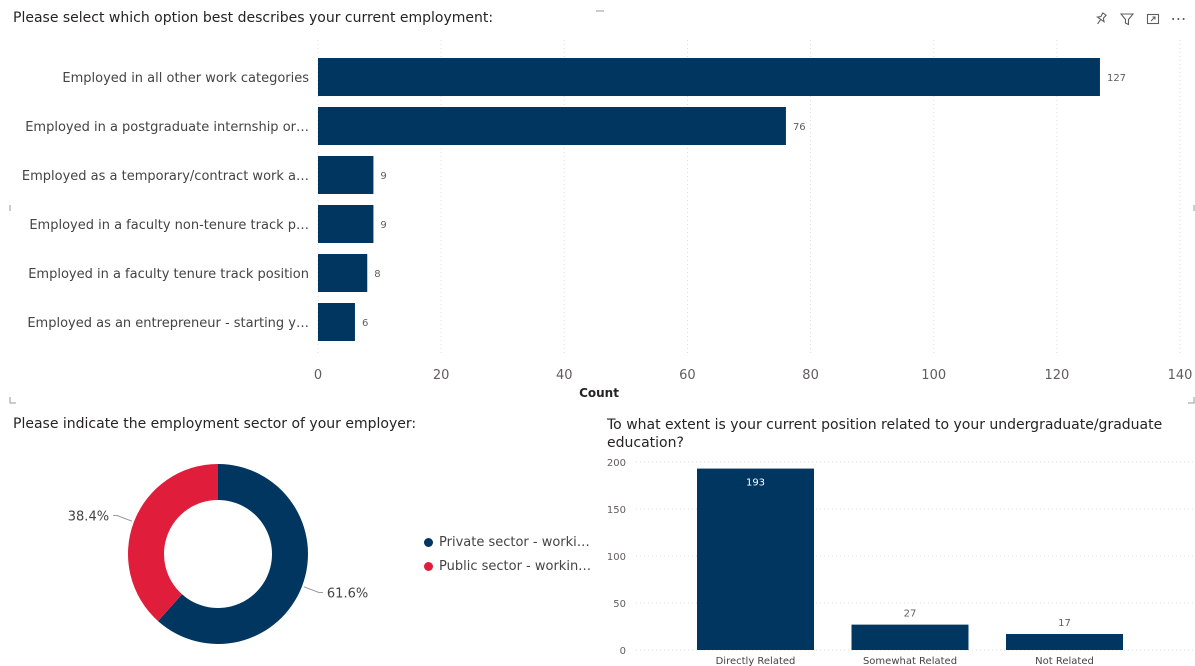 The width and height of the screenshot is (1195, 666). Describe the element at coordinates (616, 557) in the screenshot. I see `y-tick-label: 100` at that location.